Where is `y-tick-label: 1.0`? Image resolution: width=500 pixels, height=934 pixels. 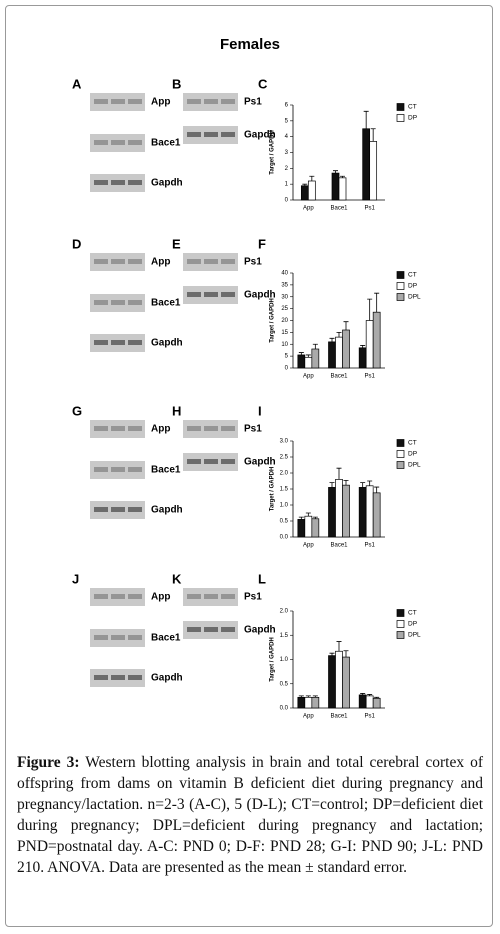
y-tick-label: 1.0 is located at coordinates (284, 506).